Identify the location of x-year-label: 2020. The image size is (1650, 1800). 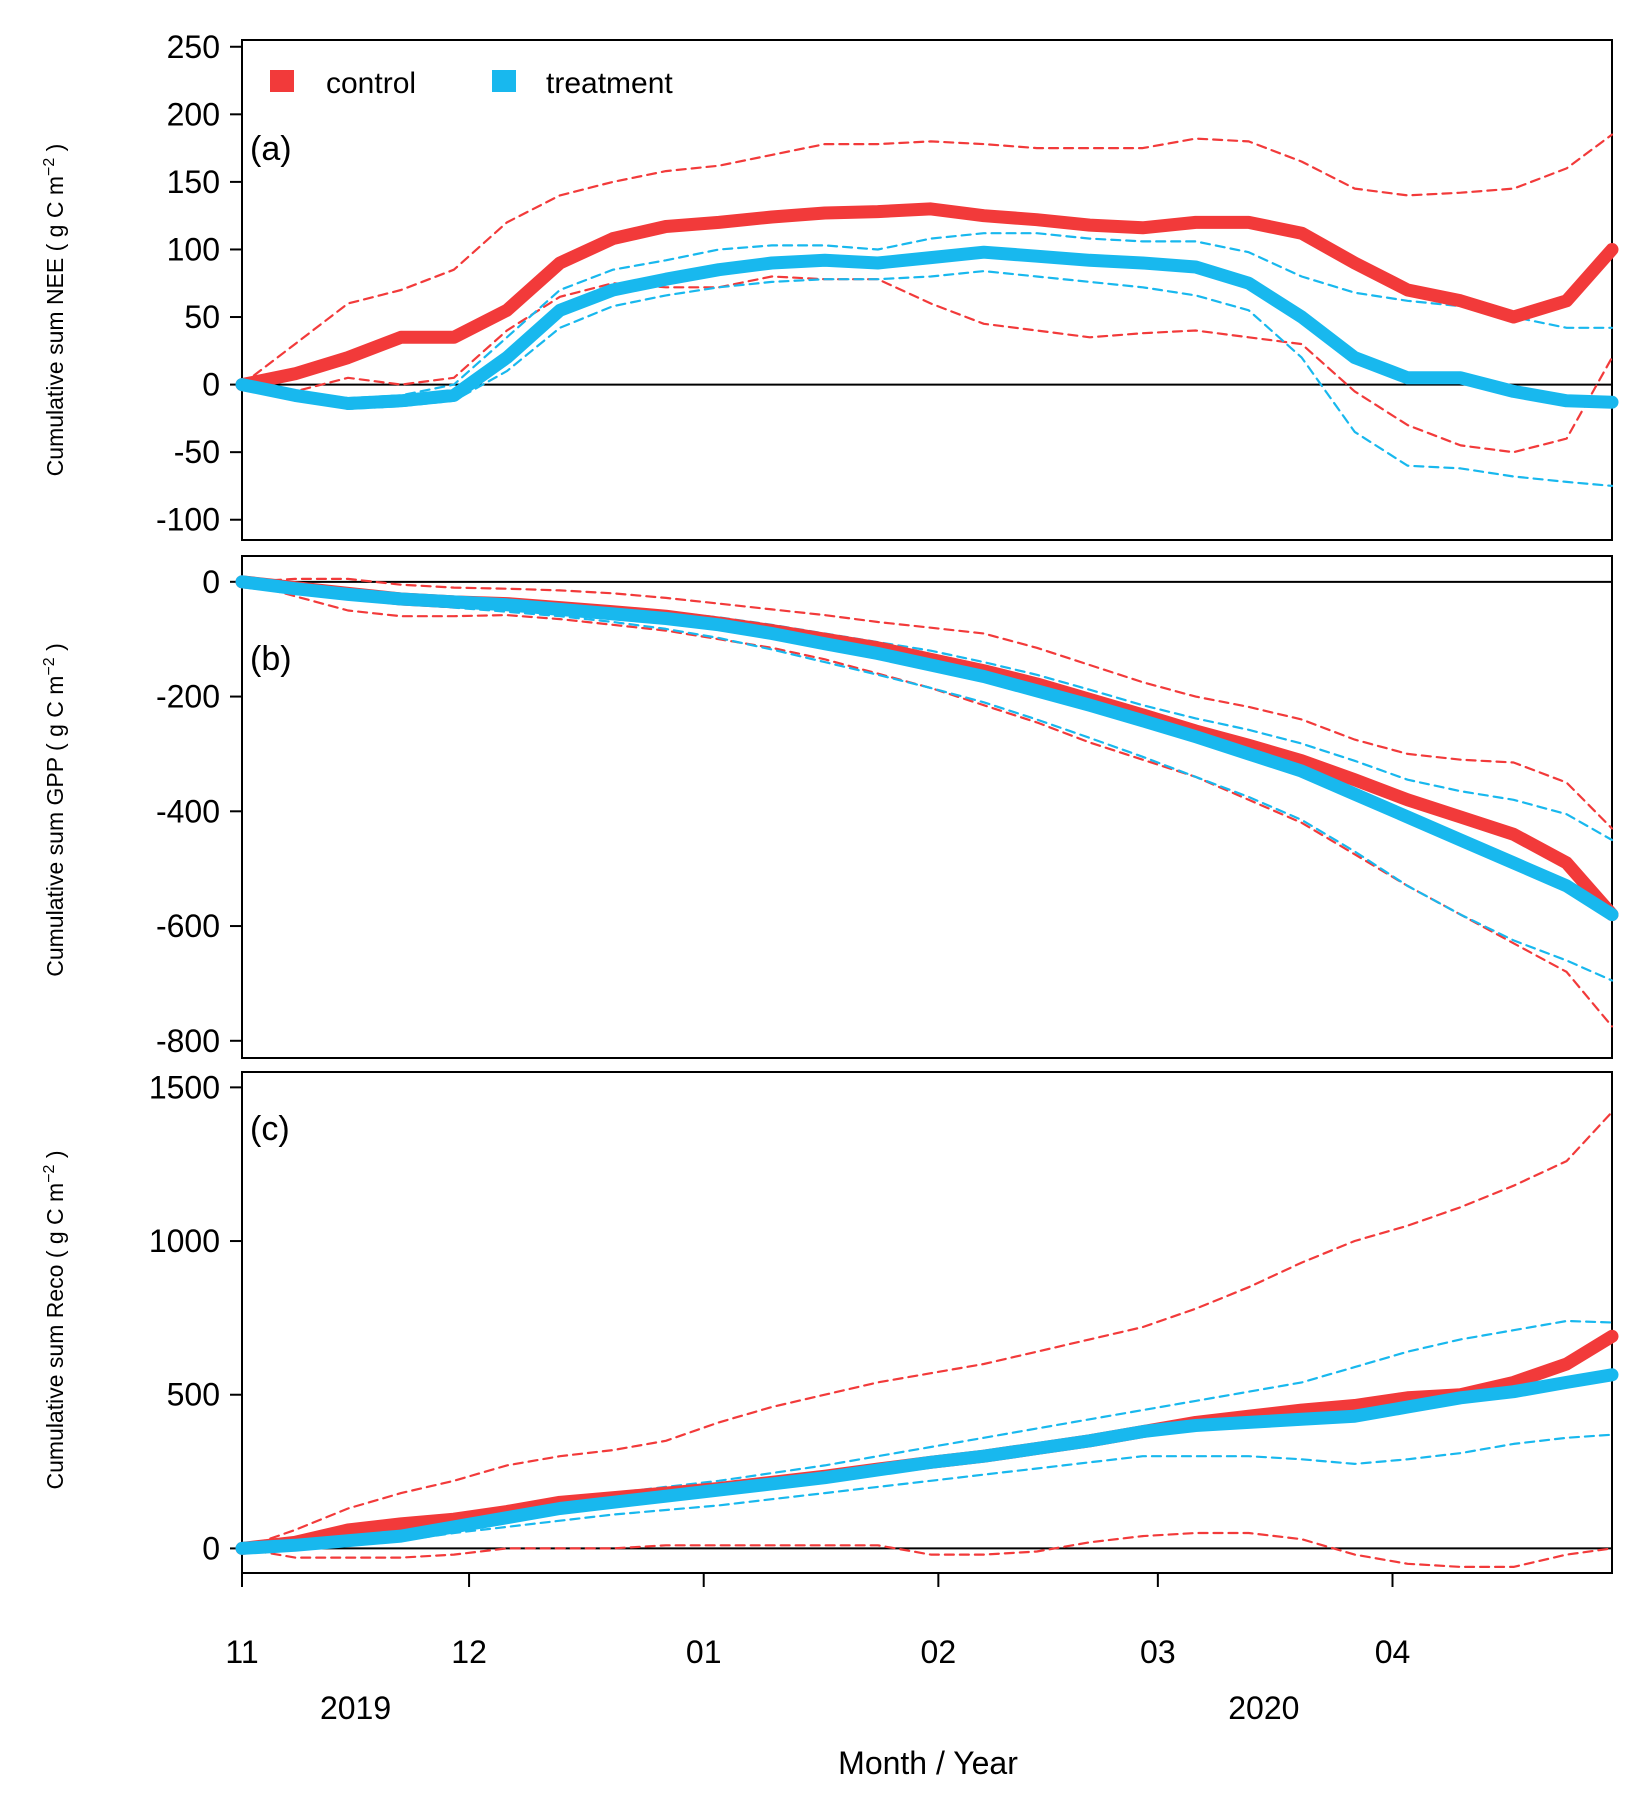
(1263, 1708).